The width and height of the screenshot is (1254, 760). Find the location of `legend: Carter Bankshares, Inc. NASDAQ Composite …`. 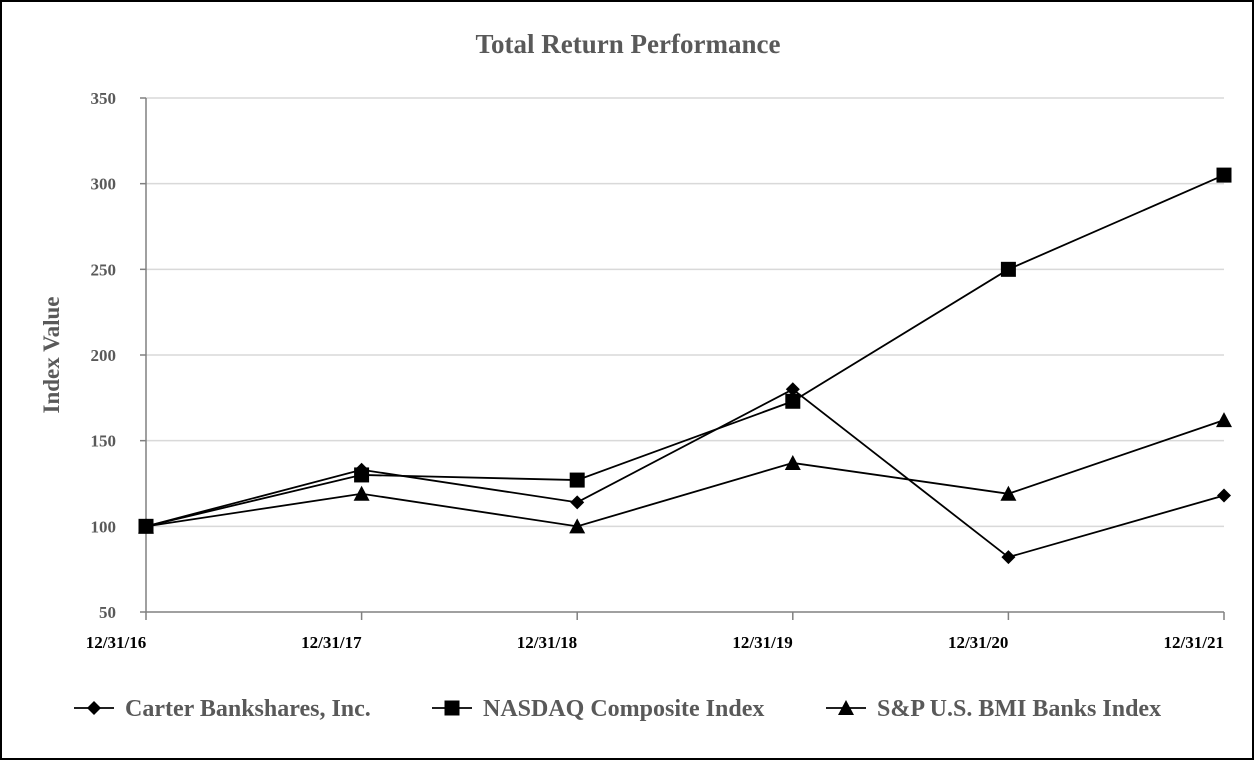

legend: Carter Bankshares, Inc. NASDAQ Composite … is located at coordinates (617, 709).